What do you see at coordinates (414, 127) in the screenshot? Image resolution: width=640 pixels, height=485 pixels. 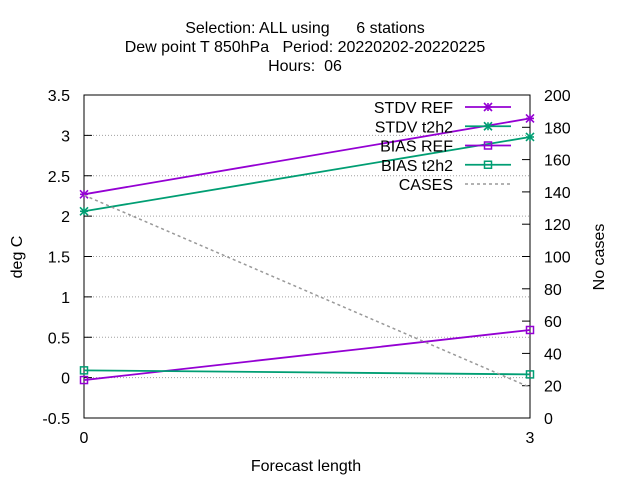 I see `legend-label: STDV t2h2` at bounding box center [414, 127].